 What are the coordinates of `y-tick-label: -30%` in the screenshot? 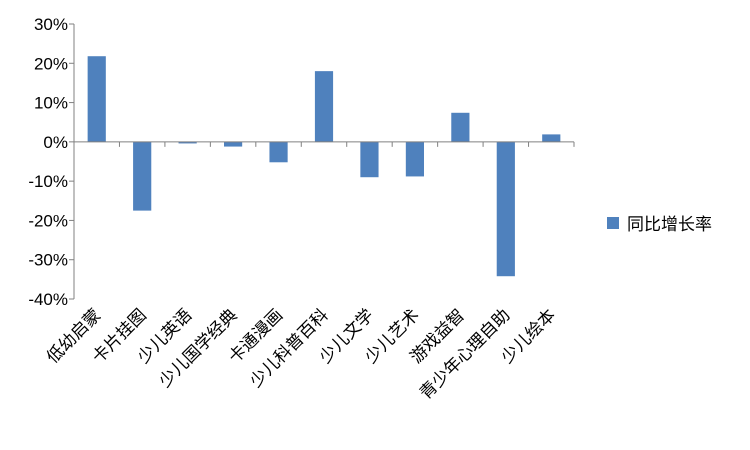 It's located at (48, 260).